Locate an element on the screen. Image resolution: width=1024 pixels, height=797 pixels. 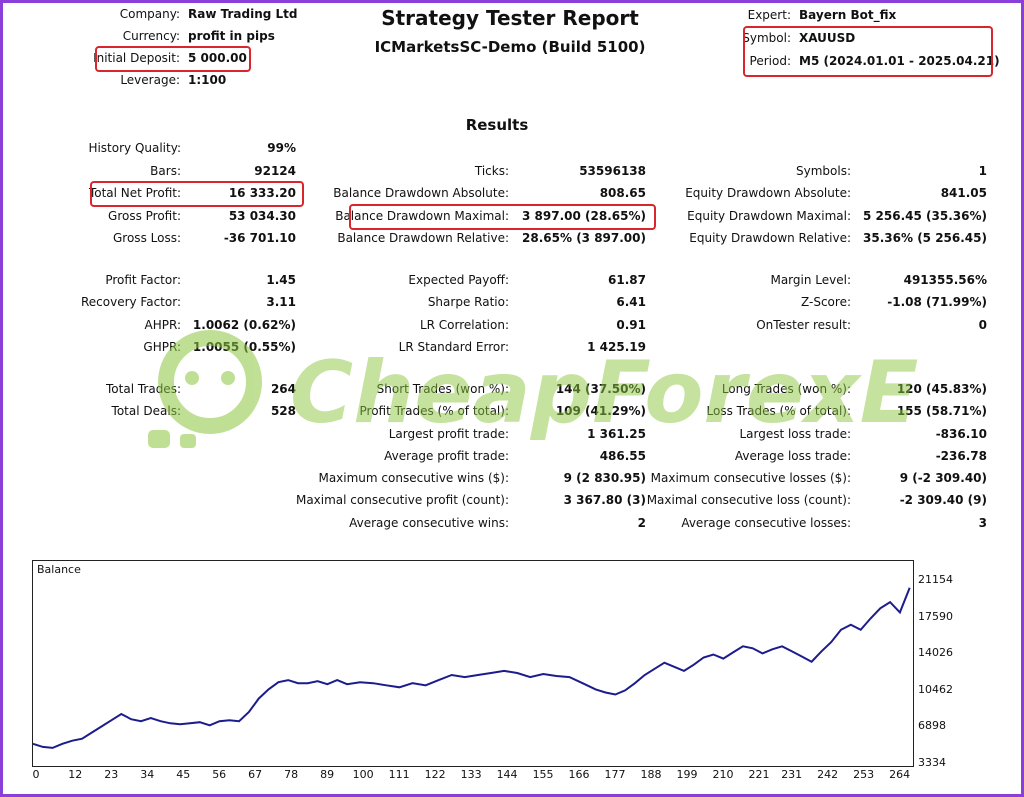
y-tick-label: 21154 is located at coordinates (935, 579).